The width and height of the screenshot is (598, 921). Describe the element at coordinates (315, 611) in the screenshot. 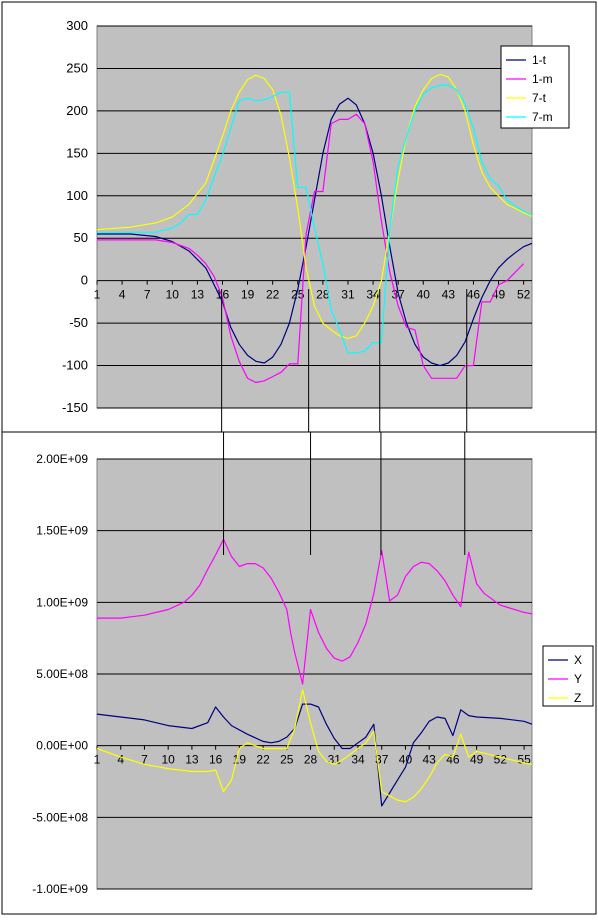

I see `bottom-series-y-line` at that location.